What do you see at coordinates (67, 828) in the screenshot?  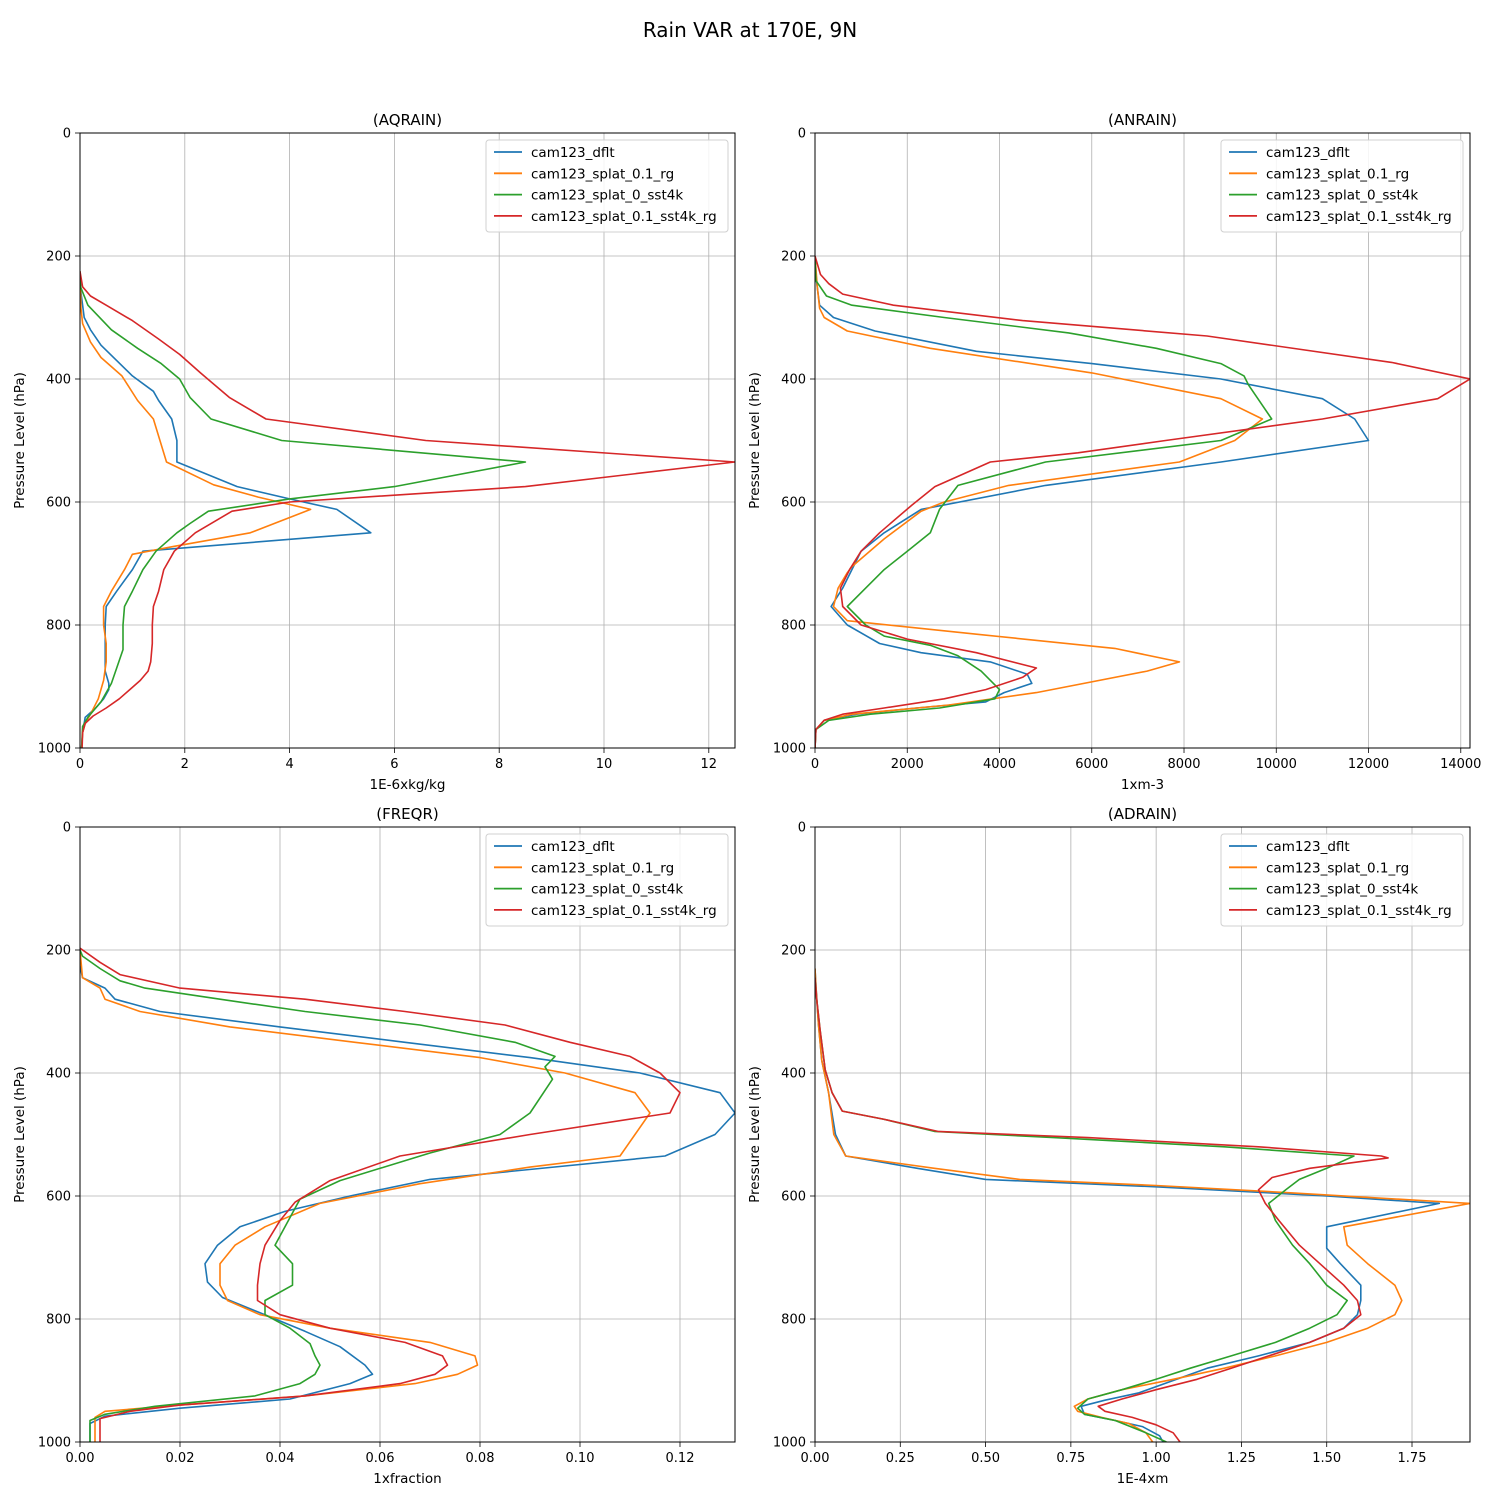 I see `chart-2-ytick-label-0: 0` at bounding box center [67, 828].